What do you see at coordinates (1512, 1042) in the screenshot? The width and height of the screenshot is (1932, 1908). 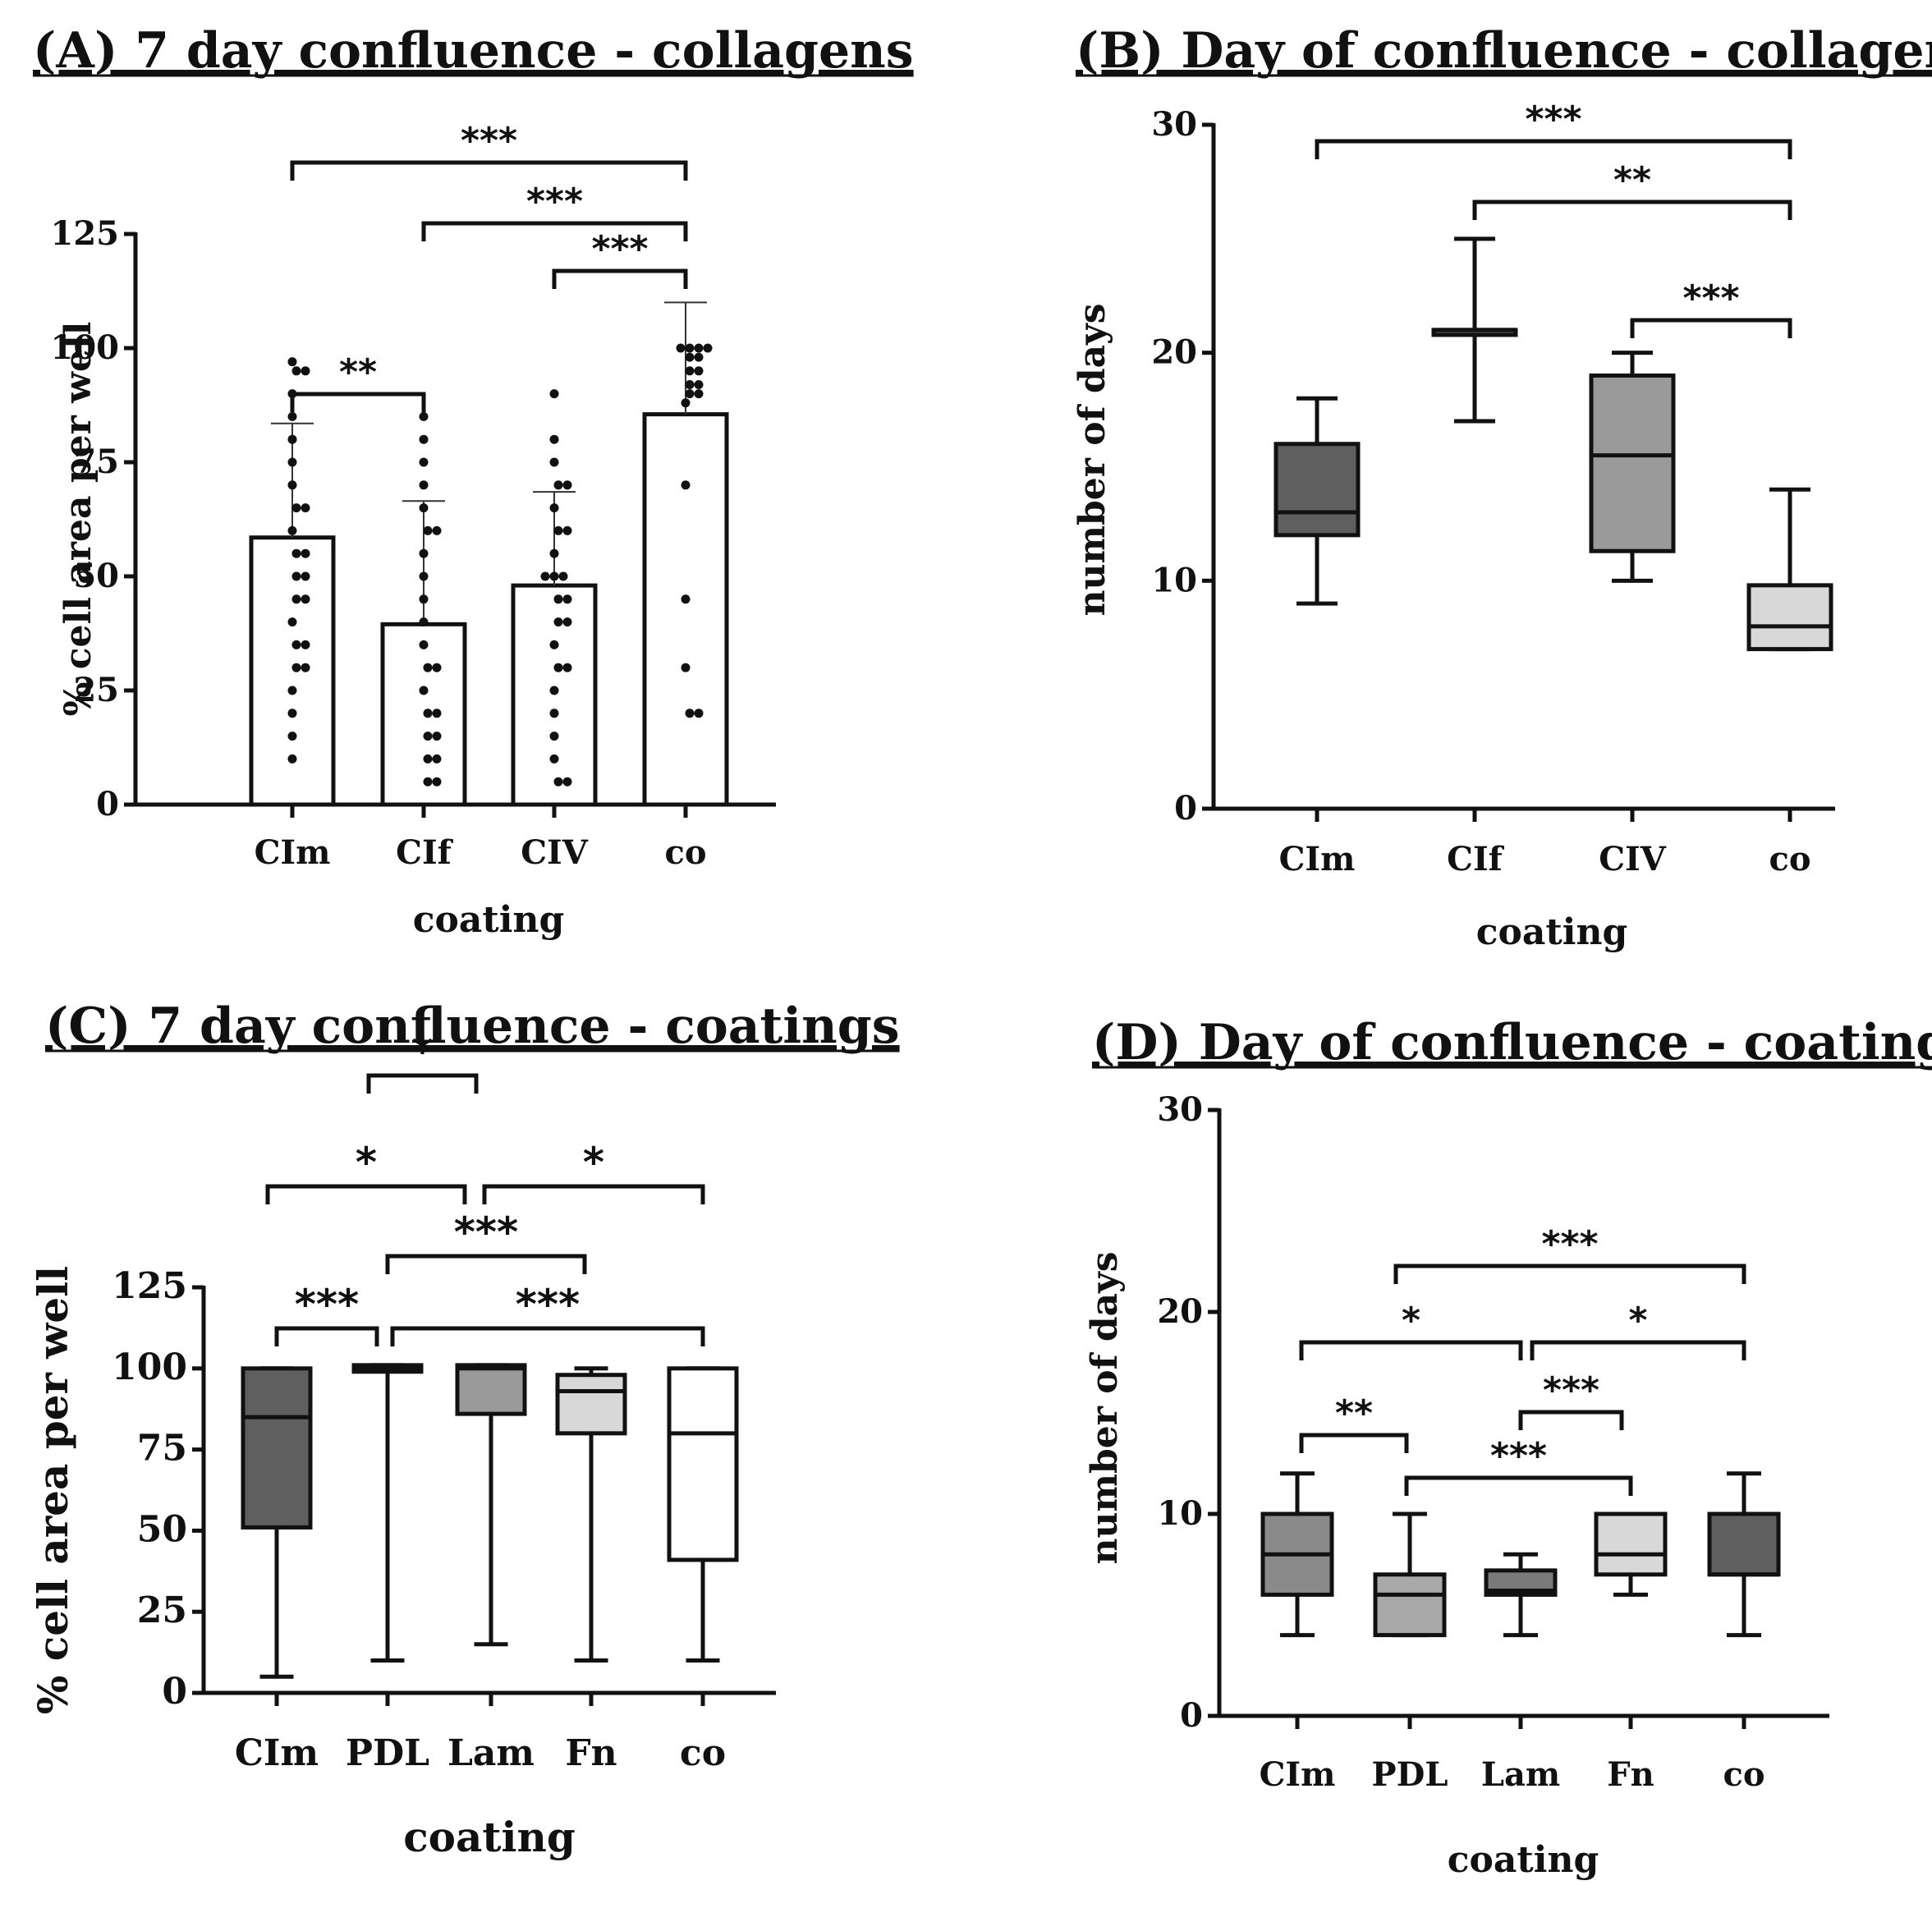 I see `panel-title: (D) Day of confluence - coatings` at bounding box center [1512, 1042].